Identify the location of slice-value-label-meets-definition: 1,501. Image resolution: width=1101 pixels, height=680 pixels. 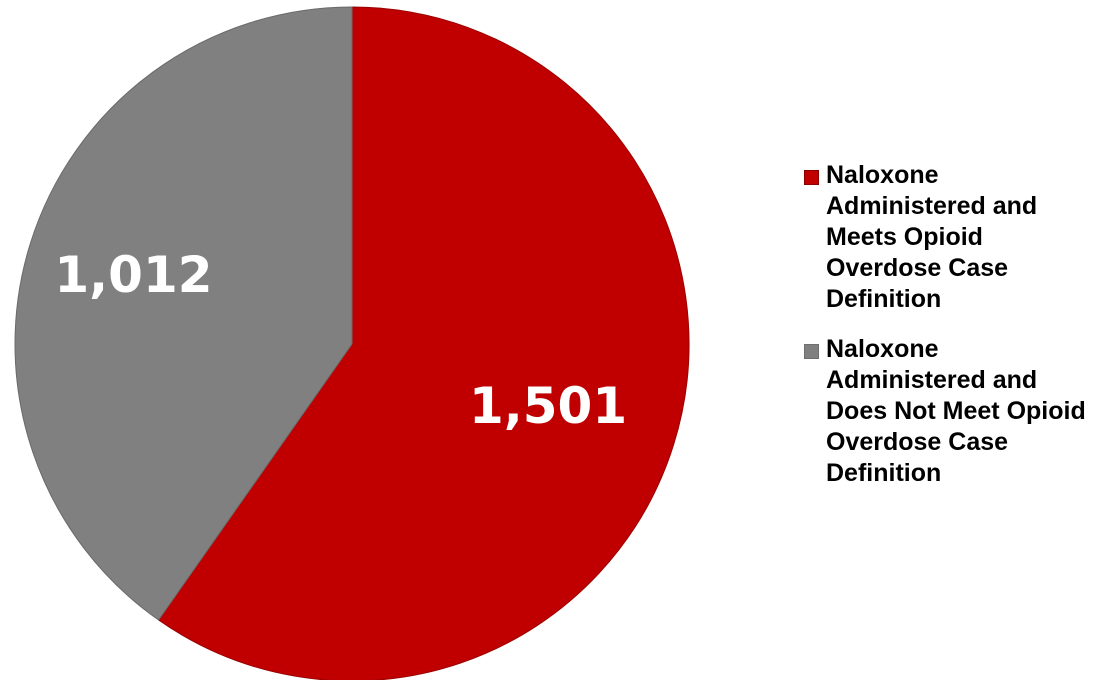
(548, 406).